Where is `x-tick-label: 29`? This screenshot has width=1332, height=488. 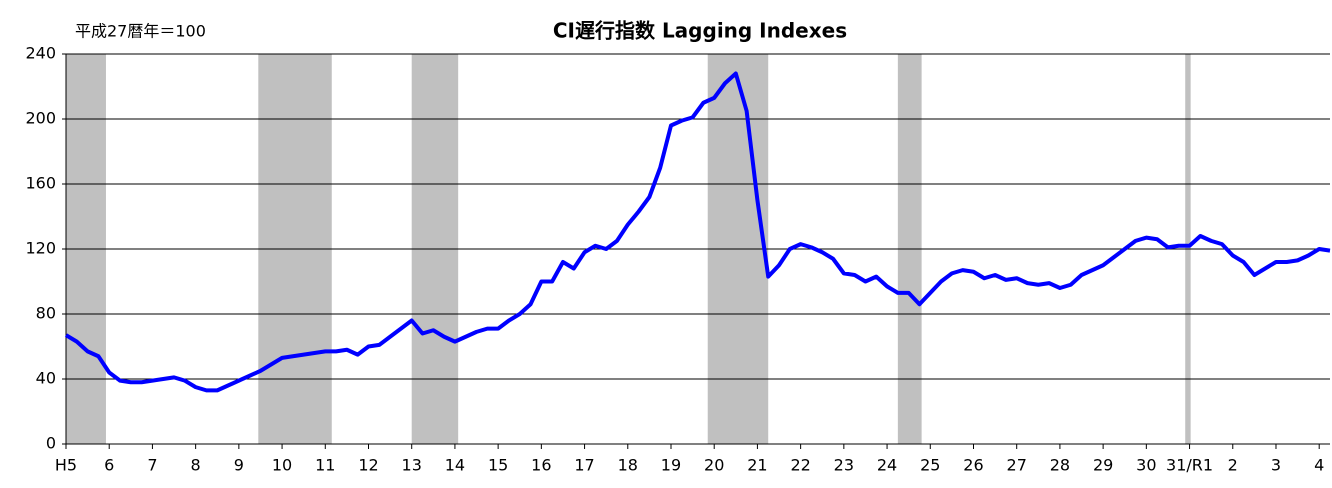 x-tick-label: 29 is located at coordinates (1103, 465).